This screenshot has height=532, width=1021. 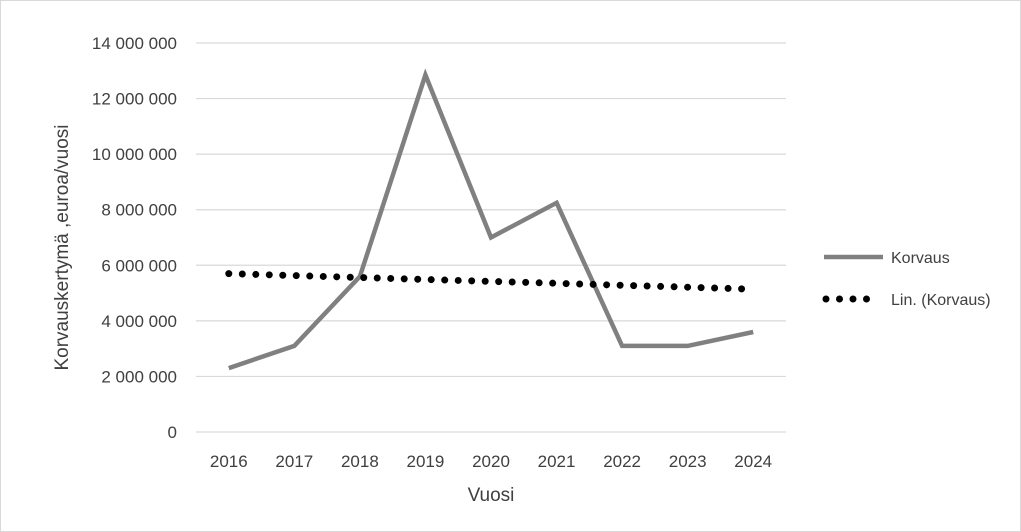 I want to click on x-tick-label: 2016, so click(x=229, y=461).